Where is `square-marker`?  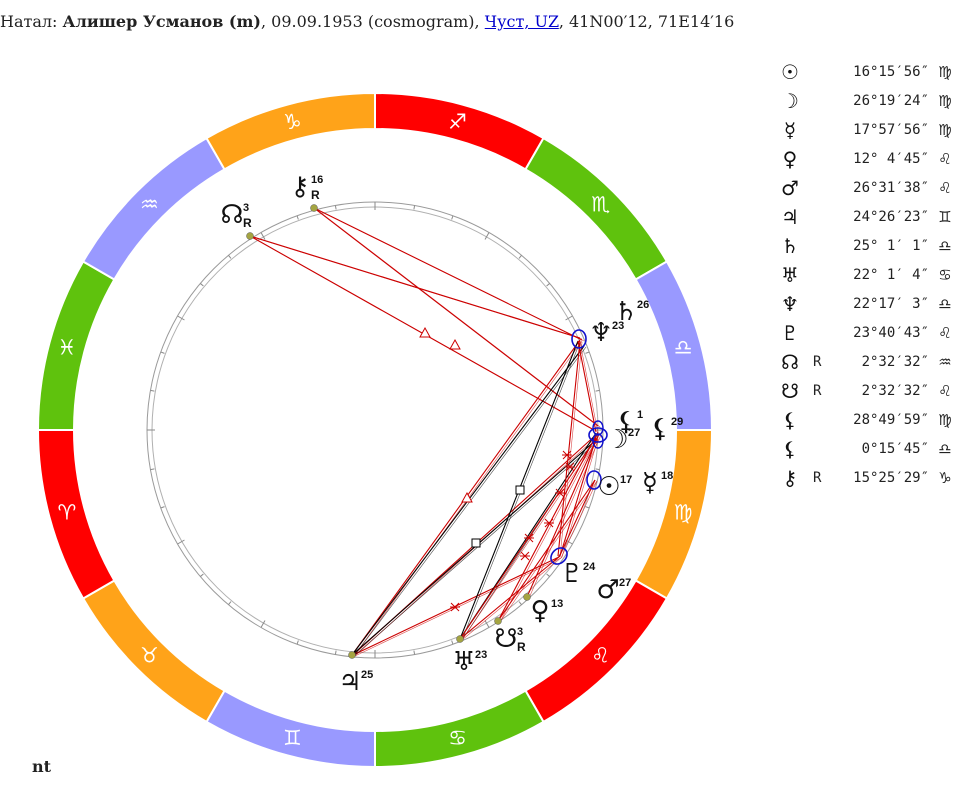
square-marker is located at coordinates (520, 490).